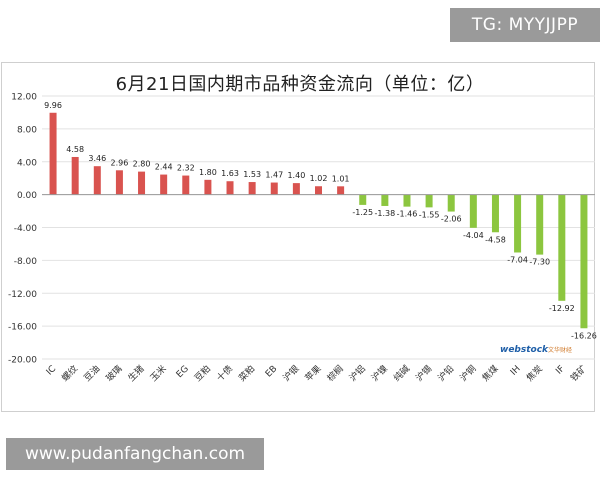 The width and height of the screenshot is (600, 480). What do you see at coordinates (135, 373) in the screenshot?
I see `x-tick-label: 生猪` at bounding box center [135, 373].